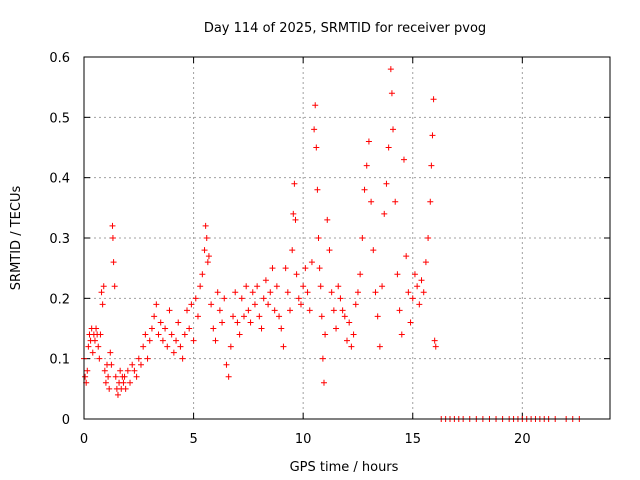  Describe the element at coordinates (412, 439) in the screenshot. I see `x-tick-label: 15` at that location.